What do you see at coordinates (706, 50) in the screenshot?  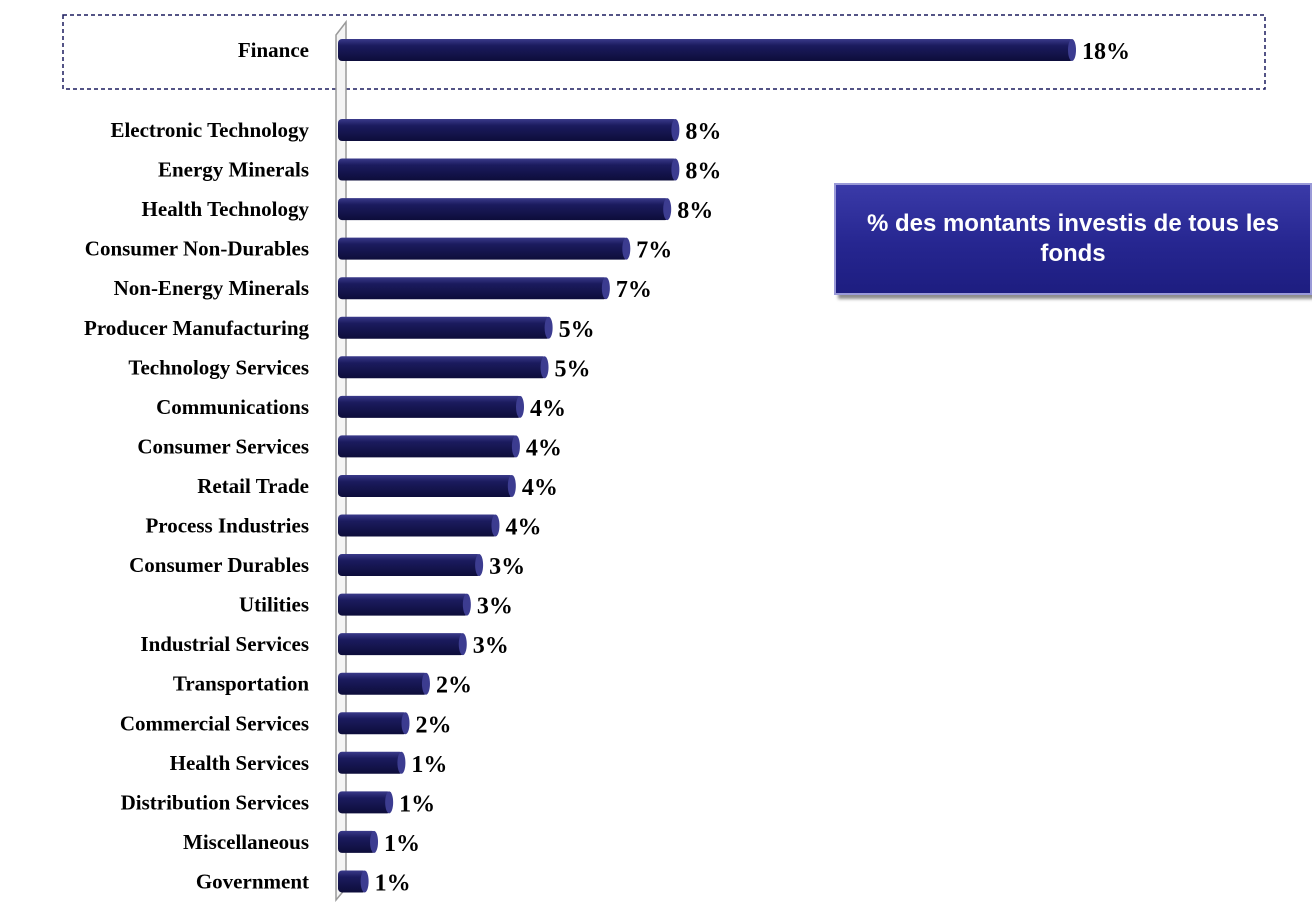 I see `bar-finance` at bounding box center [706, 50].